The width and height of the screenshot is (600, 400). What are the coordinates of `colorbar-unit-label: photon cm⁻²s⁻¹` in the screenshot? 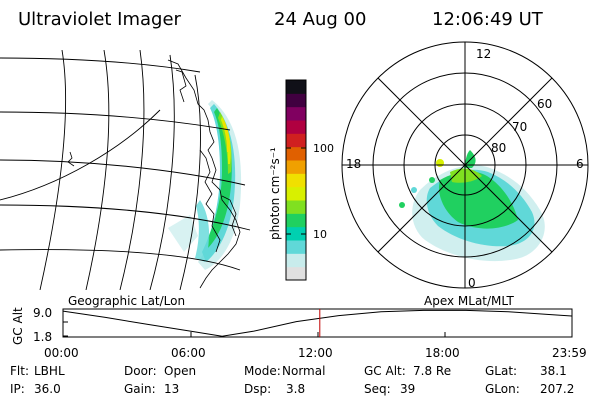 It's located at (275, 193).